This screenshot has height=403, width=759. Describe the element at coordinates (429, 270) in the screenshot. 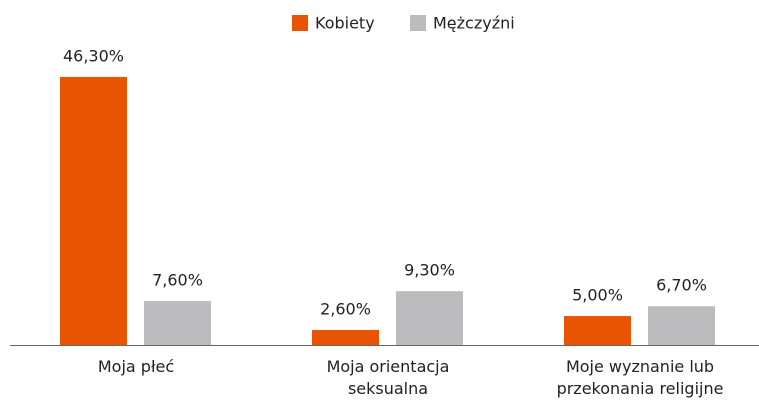

I see `value-label: 9,30%` at that location.